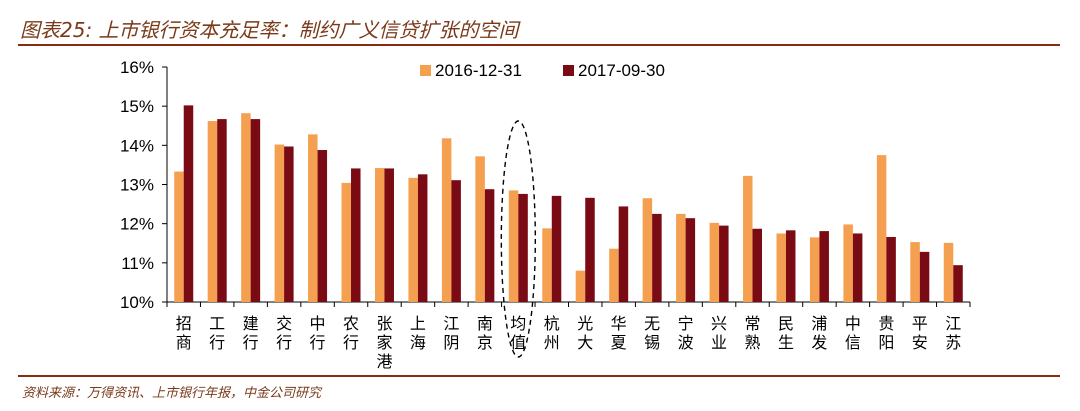  I want to click on x-category-label: 中行, so click(318, 333).